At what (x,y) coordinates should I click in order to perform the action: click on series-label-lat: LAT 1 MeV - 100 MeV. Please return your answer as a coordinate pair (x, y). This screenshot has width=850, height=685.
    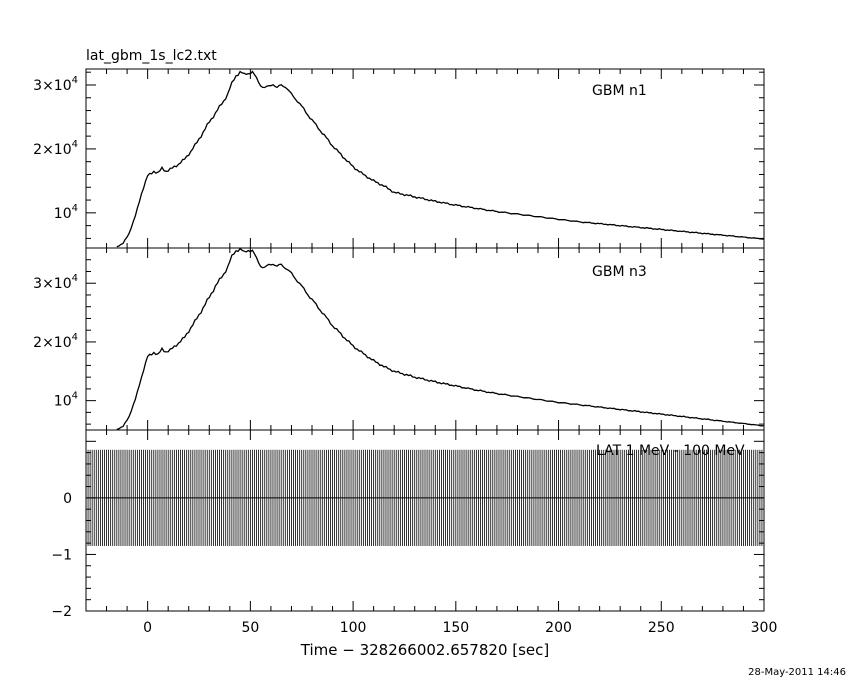
    Looking at the image, I should click on (670, 451).